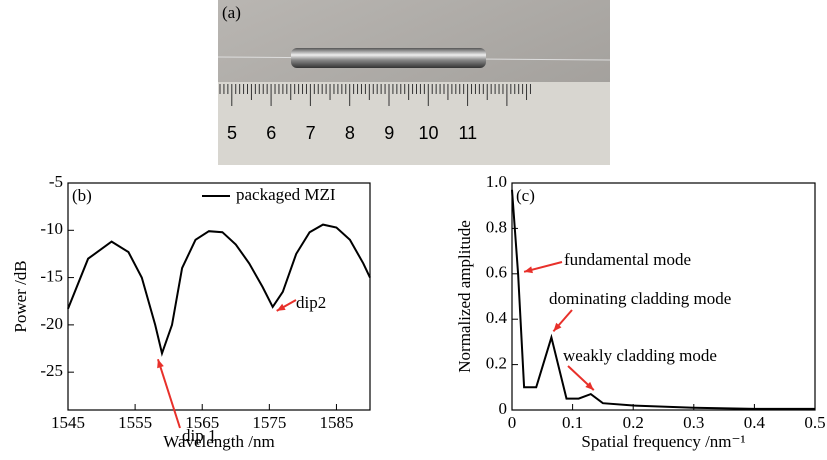  Describe the element at coordinates (286, 194) in the screenshot. I see `legend-label: packaged MZI` at that location.